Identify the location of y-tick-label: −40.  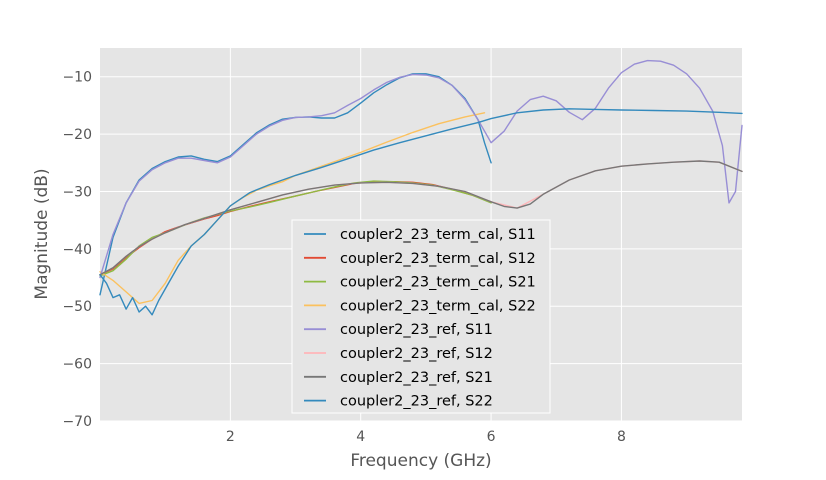
(77, 250).